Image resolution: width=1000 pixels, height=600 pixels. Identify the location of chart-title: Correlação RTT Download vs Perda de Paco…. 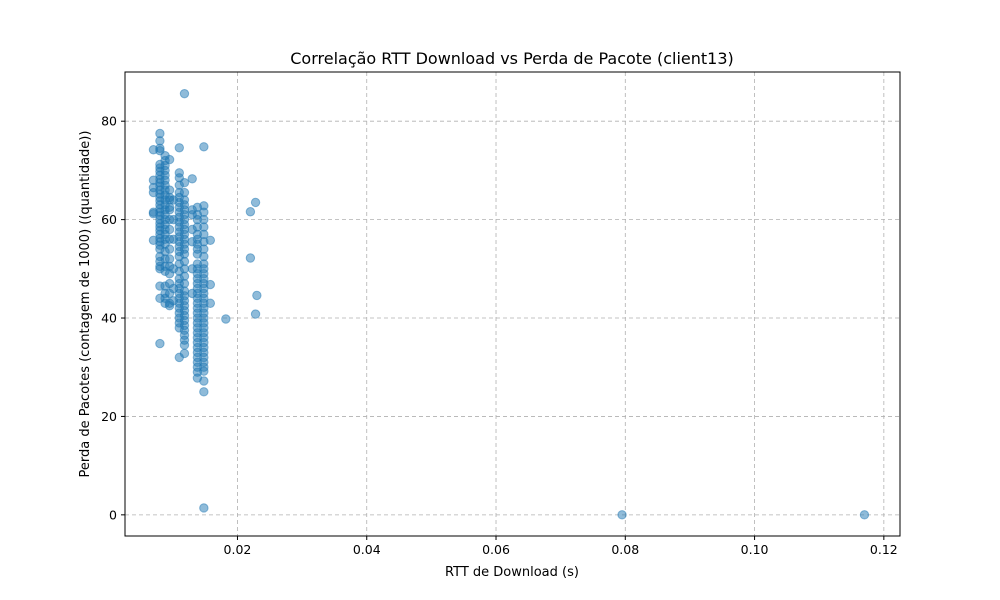
(512, 58).